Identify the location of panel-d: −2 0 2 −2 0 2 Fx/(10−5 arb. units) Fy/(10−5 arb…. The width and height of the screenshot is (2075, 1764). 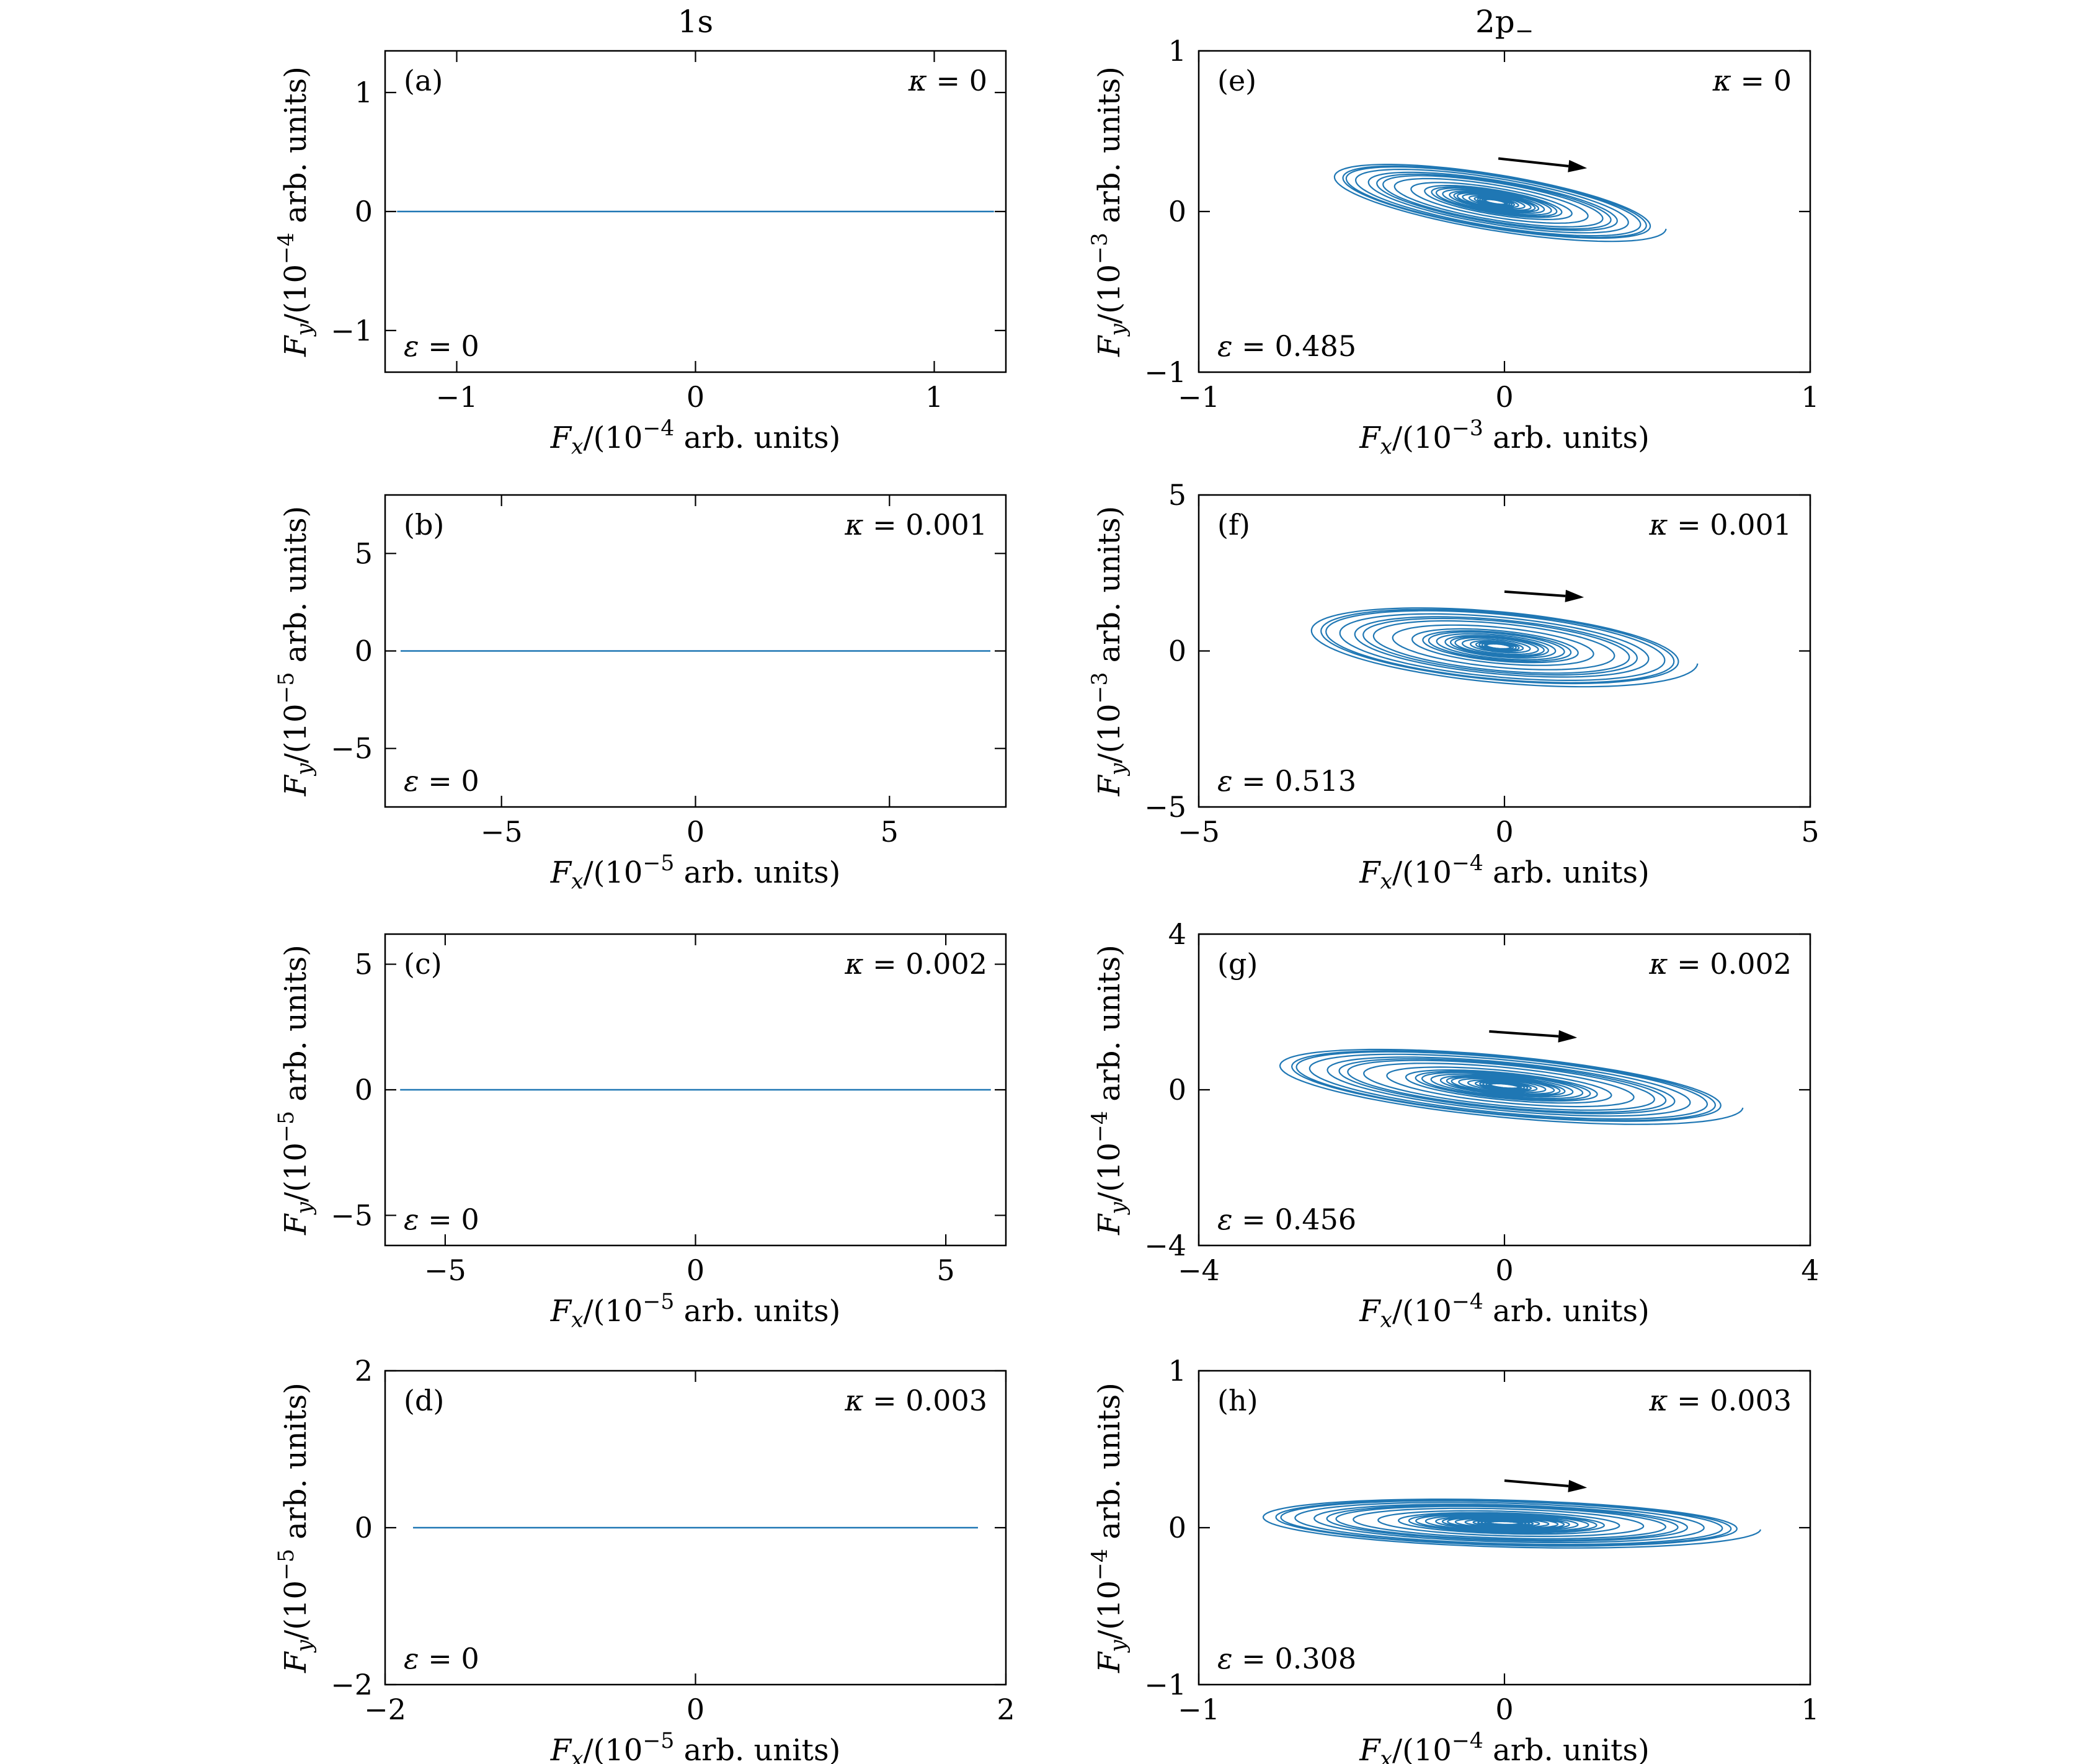
(645, 1559).